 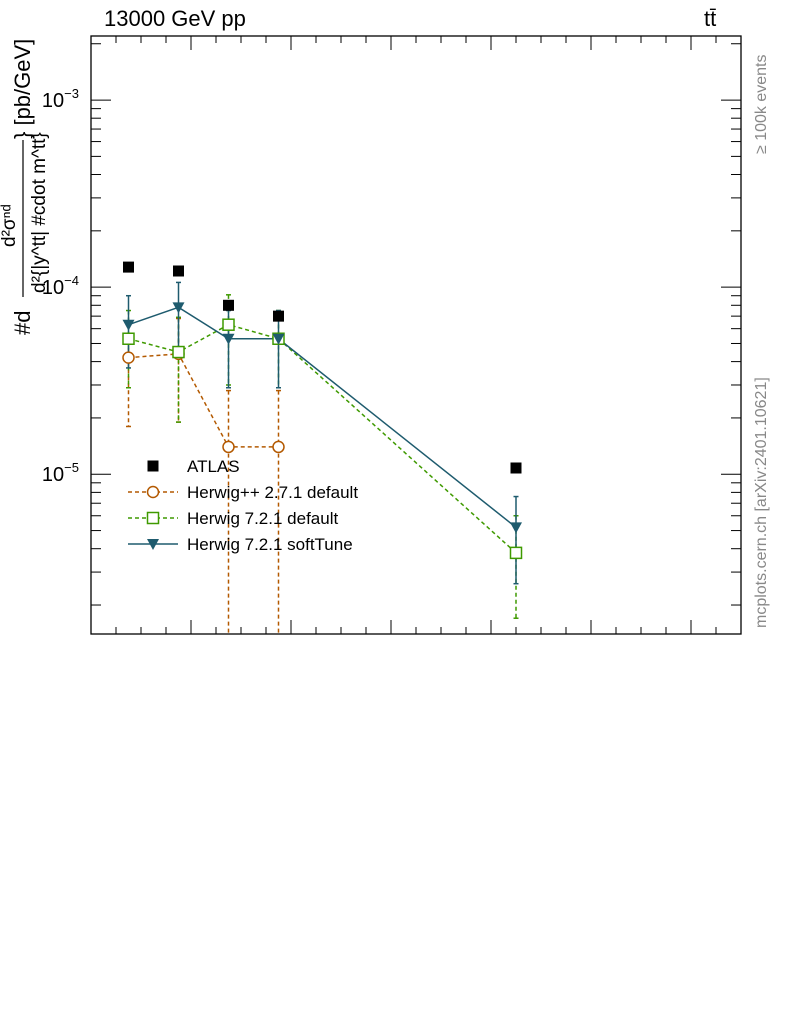 I want to click on y-tick-label: 10⁻⁵, so click(x=60, y=473).